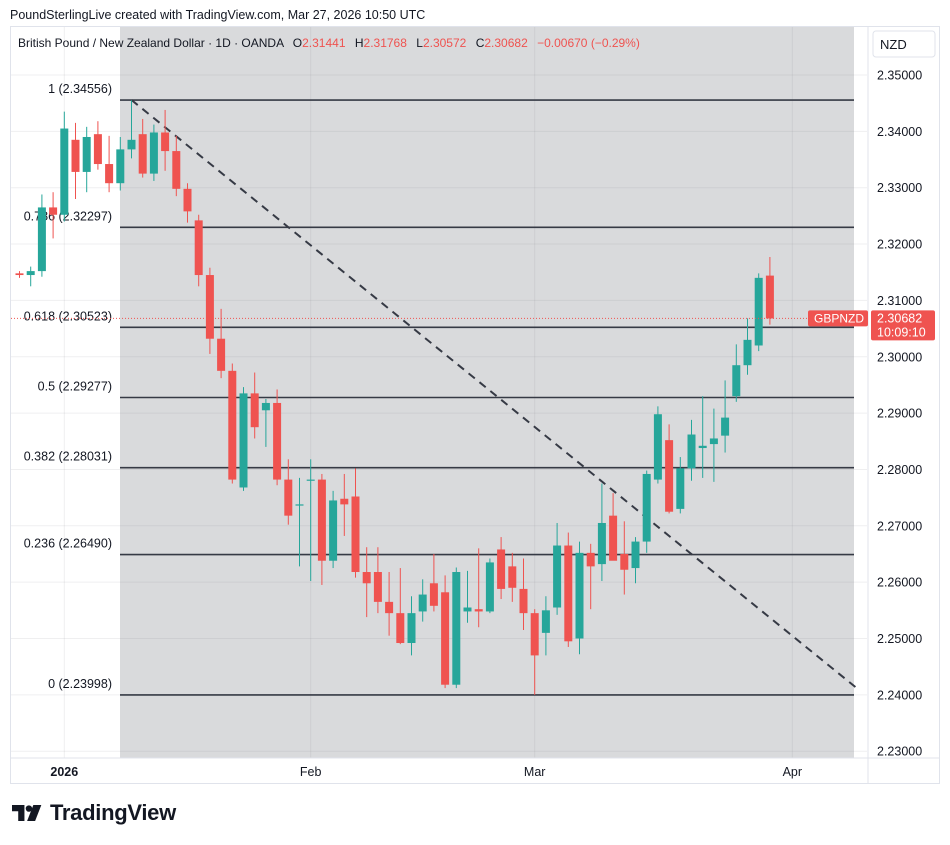 This screenshot has width=950, height=845. Describe the element at coordinates (426, 772) in the screenshot. I see `time-axis: 2026 Feb Mar Apr` at that location.